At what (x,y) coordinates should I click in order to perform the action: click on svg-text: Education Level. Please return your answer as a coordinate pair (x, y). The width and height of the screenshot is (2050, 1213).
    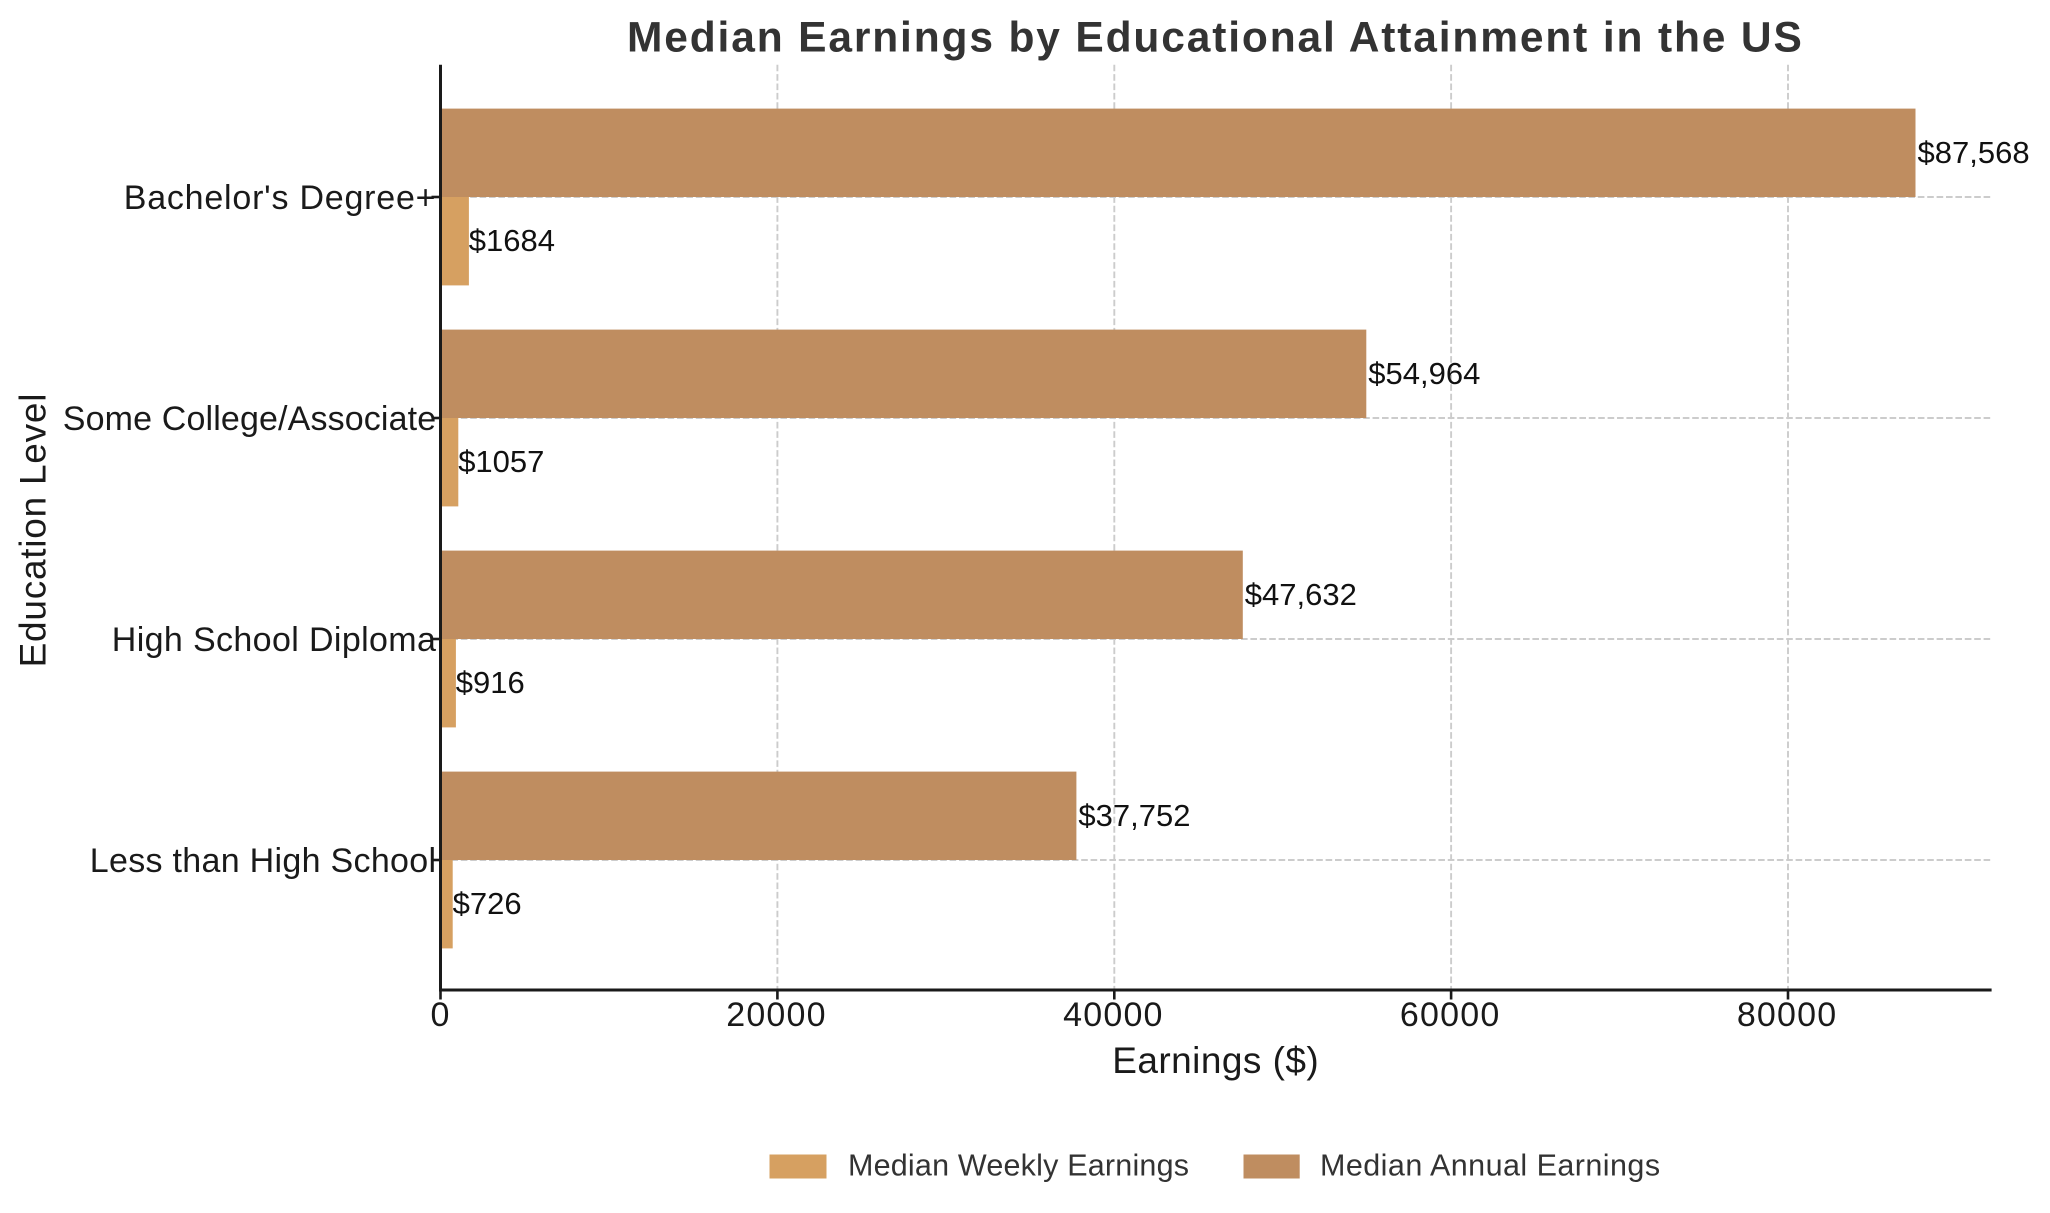
    Looking at the image, I should click on (33, 530).